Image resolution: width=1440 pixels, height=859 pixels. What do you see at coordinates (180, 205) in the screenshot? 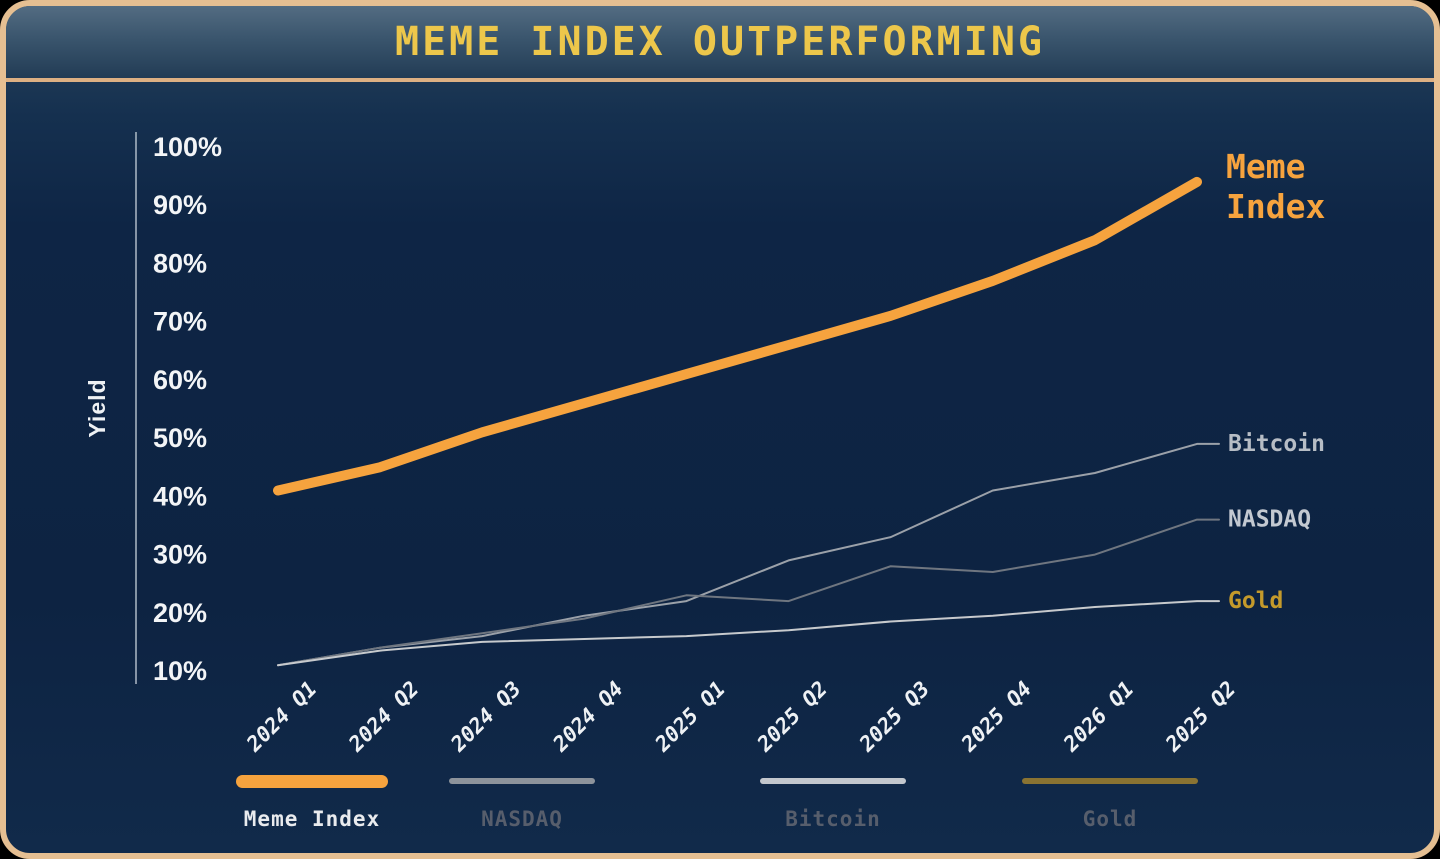
I see `y-tick-label: 90%` at bounding box center [180, 205].